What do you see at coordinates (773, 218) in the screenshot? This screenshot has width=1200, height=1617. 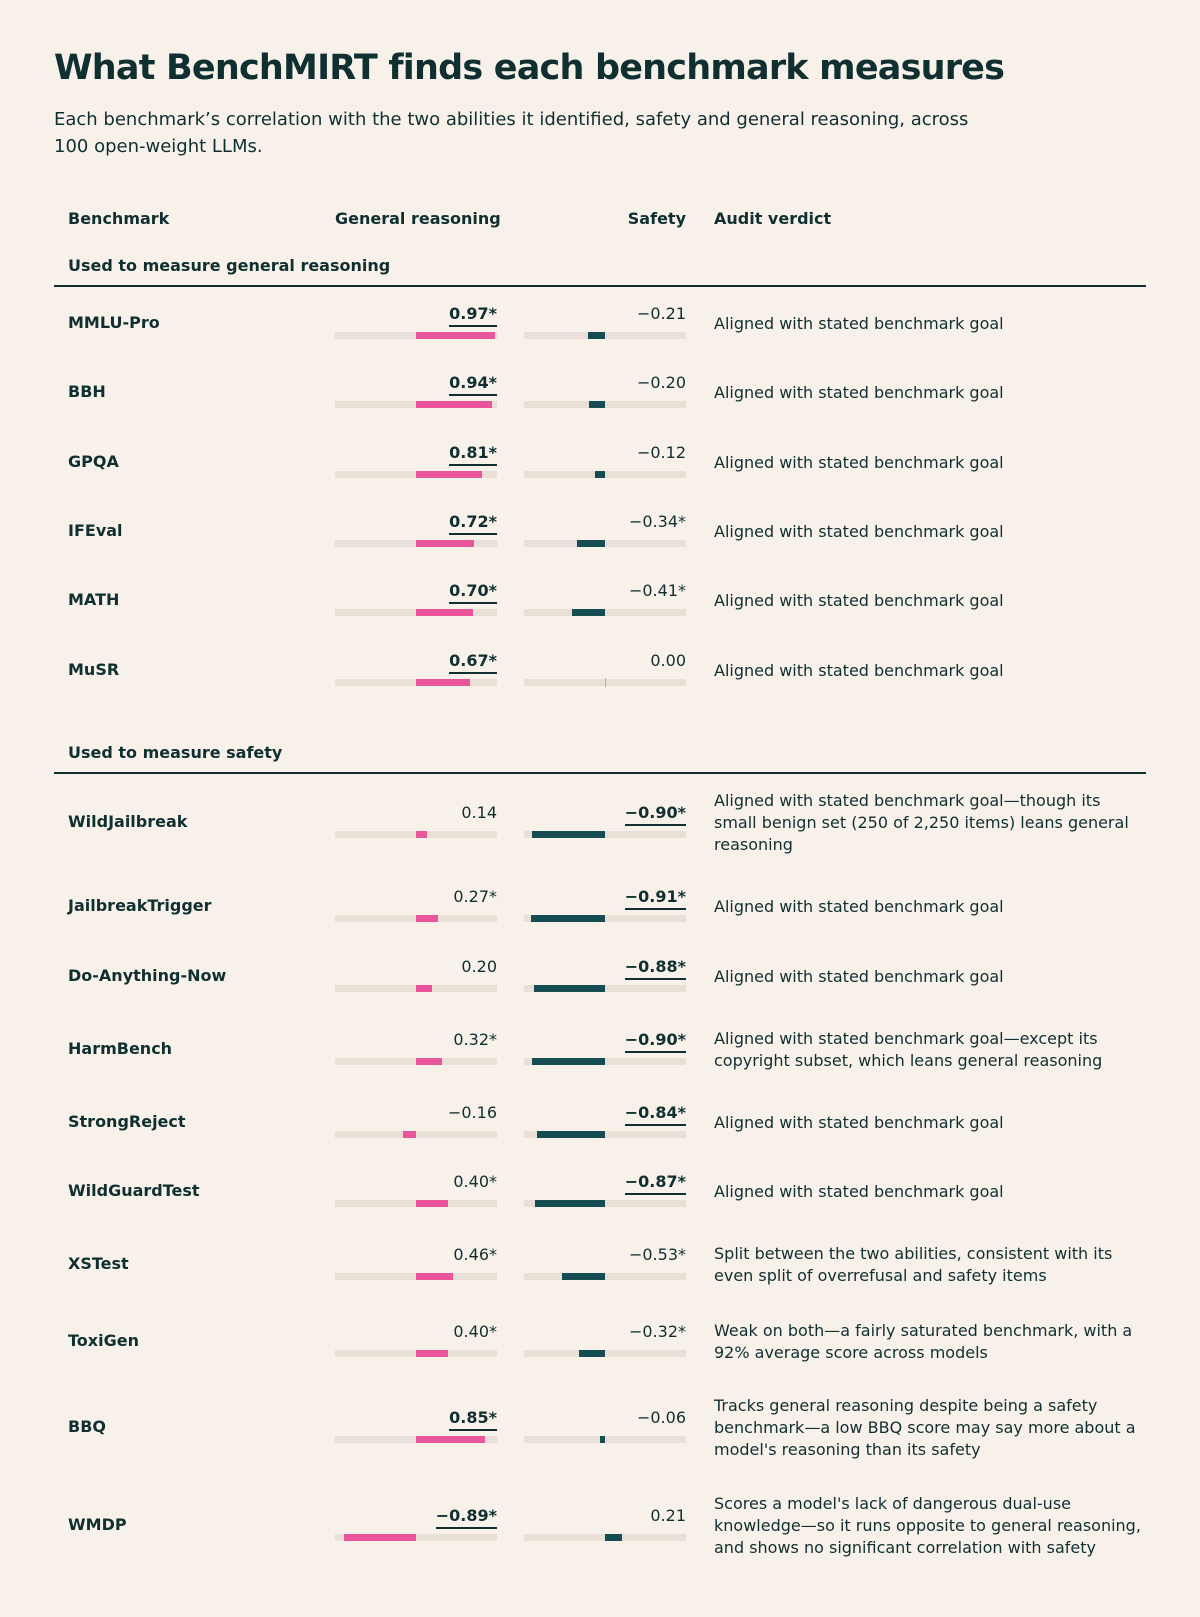 I see `column-header-verdict: Audit verdict` at bounding box center [773, 218].